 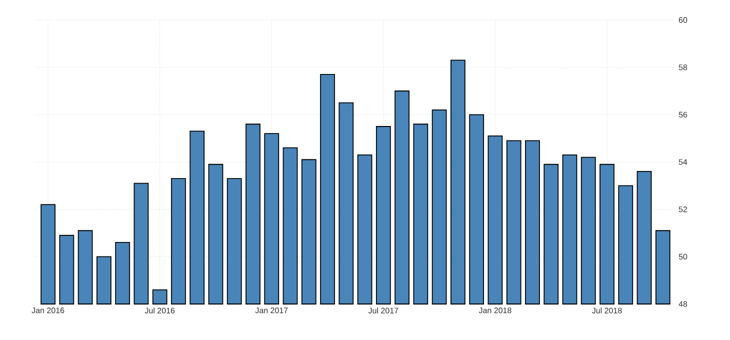 What do you see at coordinates (159, 311) in the screenshot?
I see `x-tick-label: Jul 2016` at bounding box center [159, 311].